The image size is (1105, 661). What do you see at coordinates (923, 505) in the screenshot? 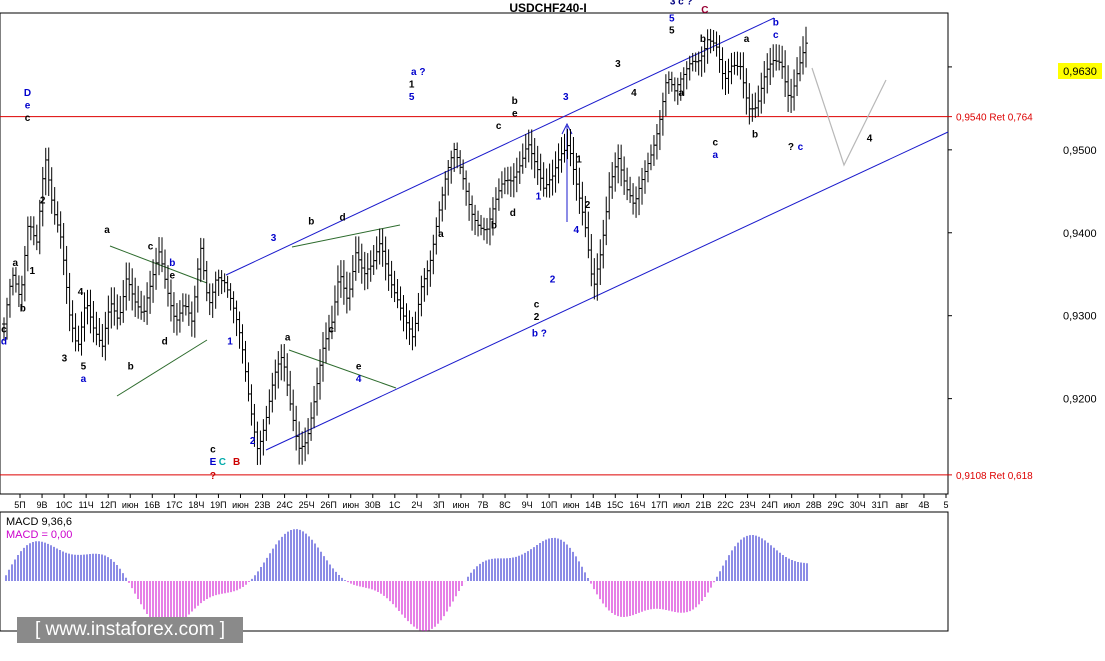
I see `x-tick-label: 4В` at bounding box center [923, 505].